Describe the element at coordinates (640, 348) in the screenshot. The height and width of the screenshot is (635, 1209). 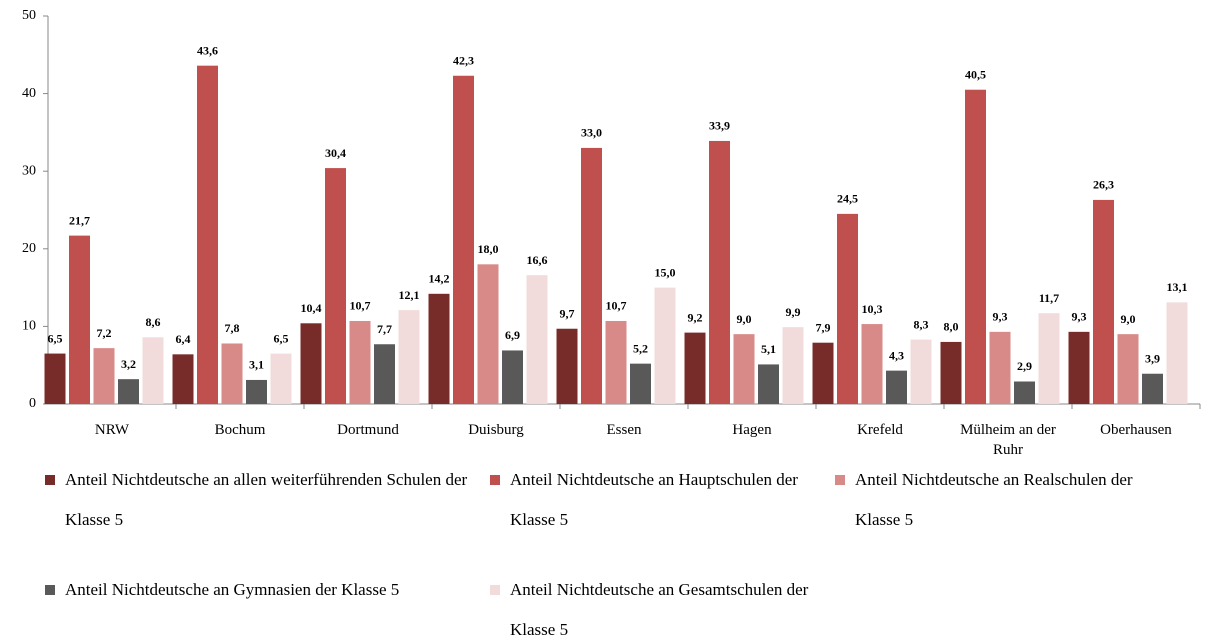
I see `value-label: 5,2` at that location.